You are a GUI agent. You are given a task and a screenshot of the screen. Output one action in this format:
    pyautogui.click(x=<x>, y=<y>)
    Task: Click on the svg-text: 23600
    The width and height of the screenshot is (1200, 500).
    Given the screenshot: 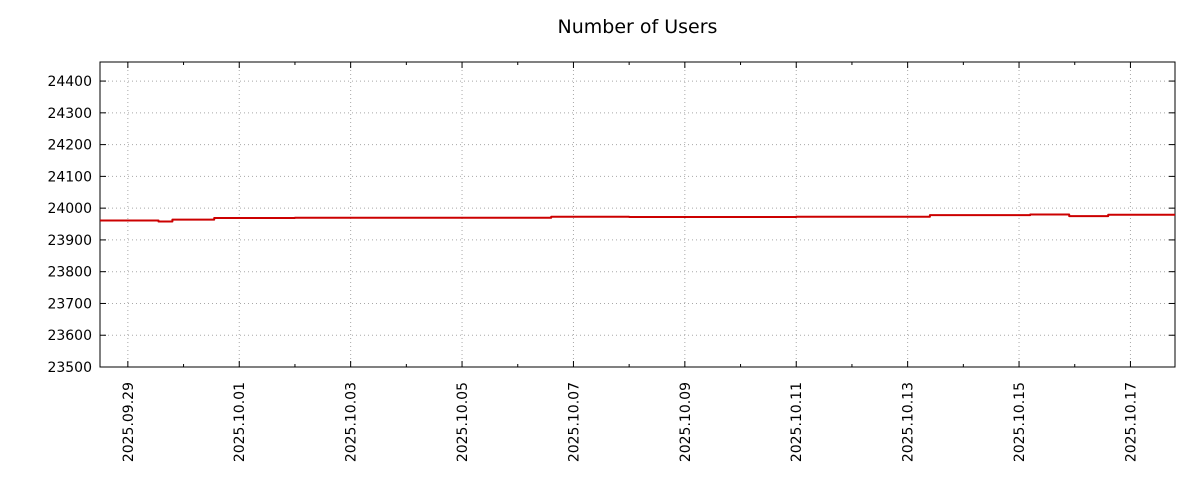 What is the action you would take?
    pyautogui.click(x=69, y=336)
    